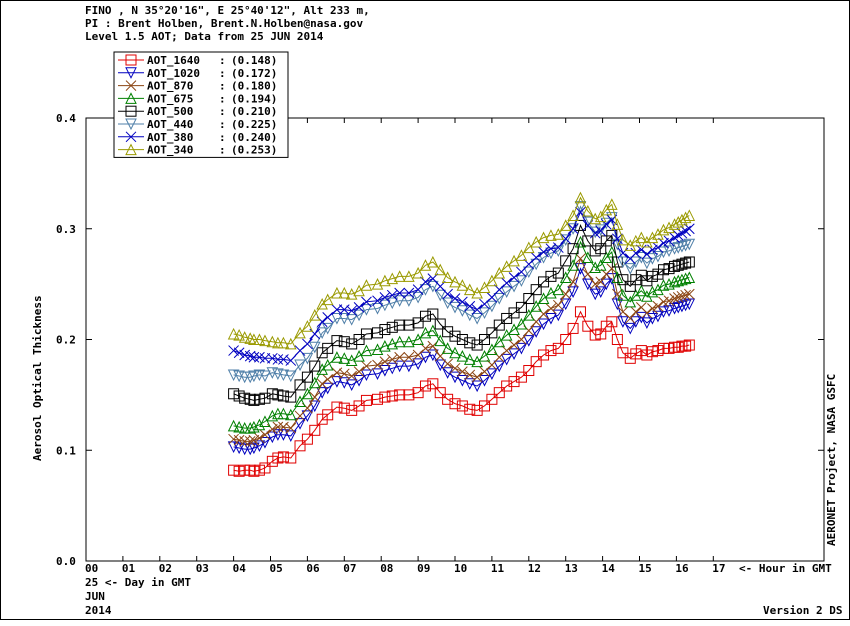 The image size is (850, 626). I want to click on legend-box, so click(201, 104).